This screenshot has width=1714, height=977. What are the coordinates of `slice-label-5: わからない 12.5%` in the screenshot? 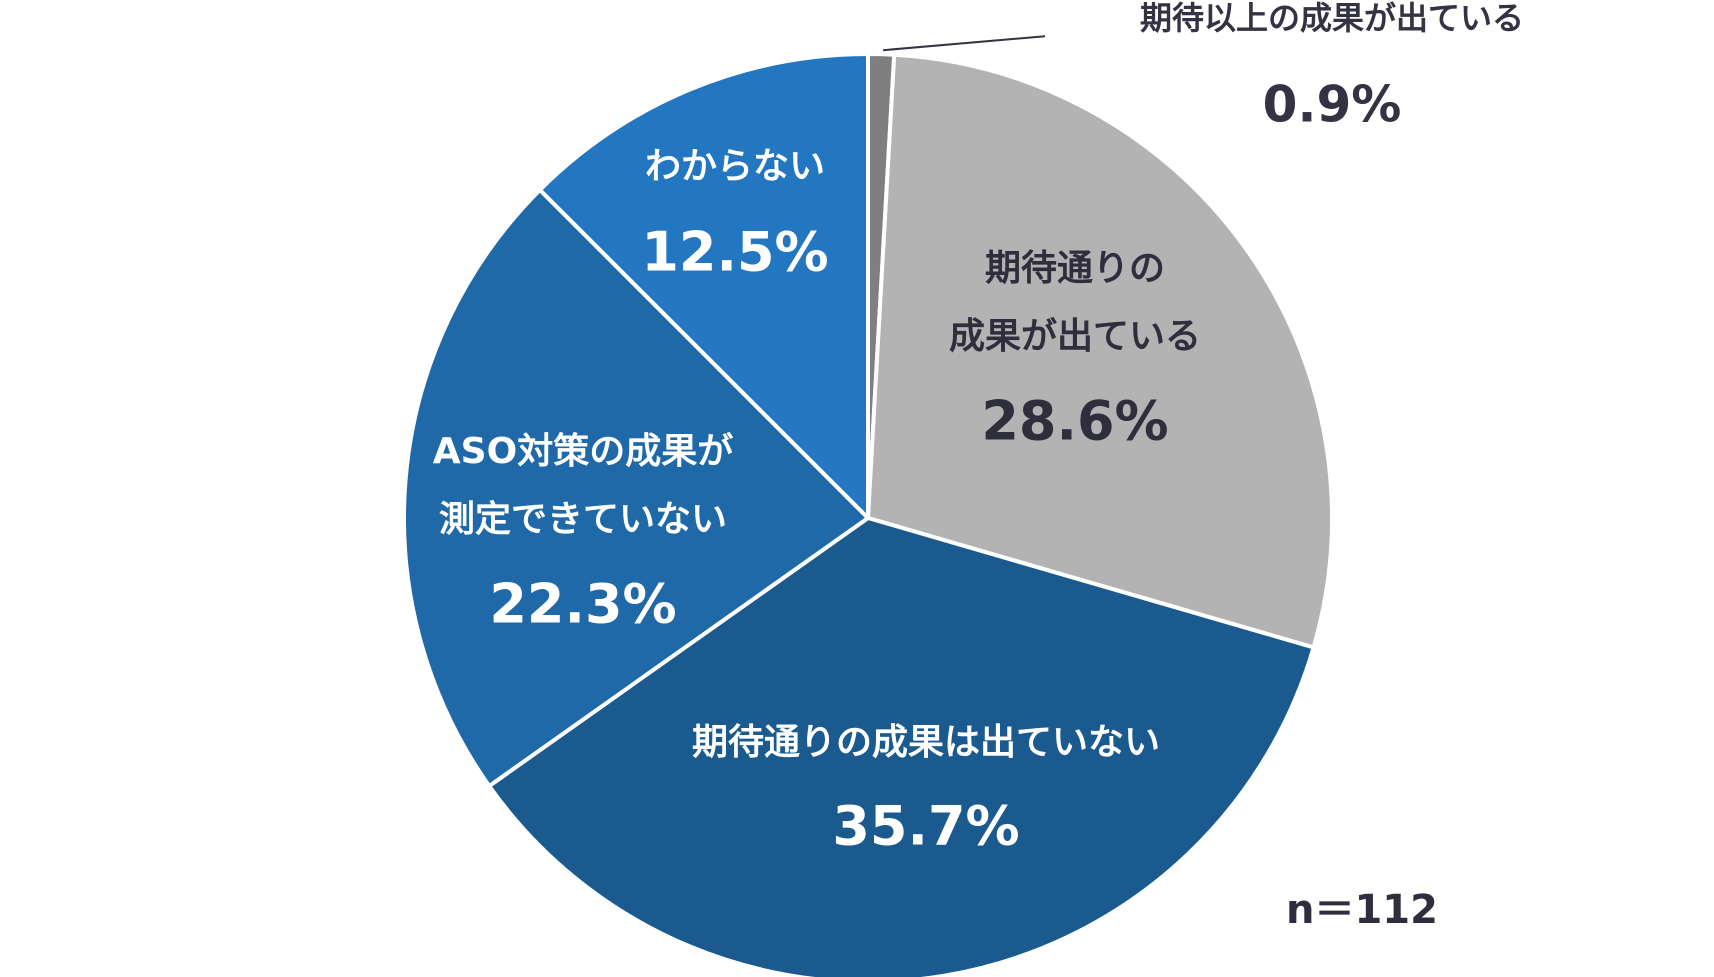 It's located at (734, 215).